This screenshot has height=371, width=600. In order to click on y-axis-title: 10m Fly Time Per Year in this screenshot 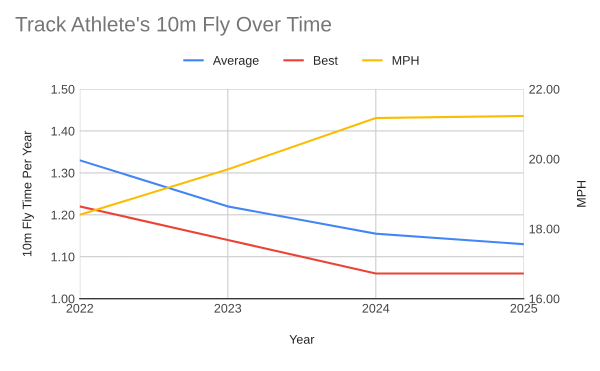, I will do `click(28, 193)`.